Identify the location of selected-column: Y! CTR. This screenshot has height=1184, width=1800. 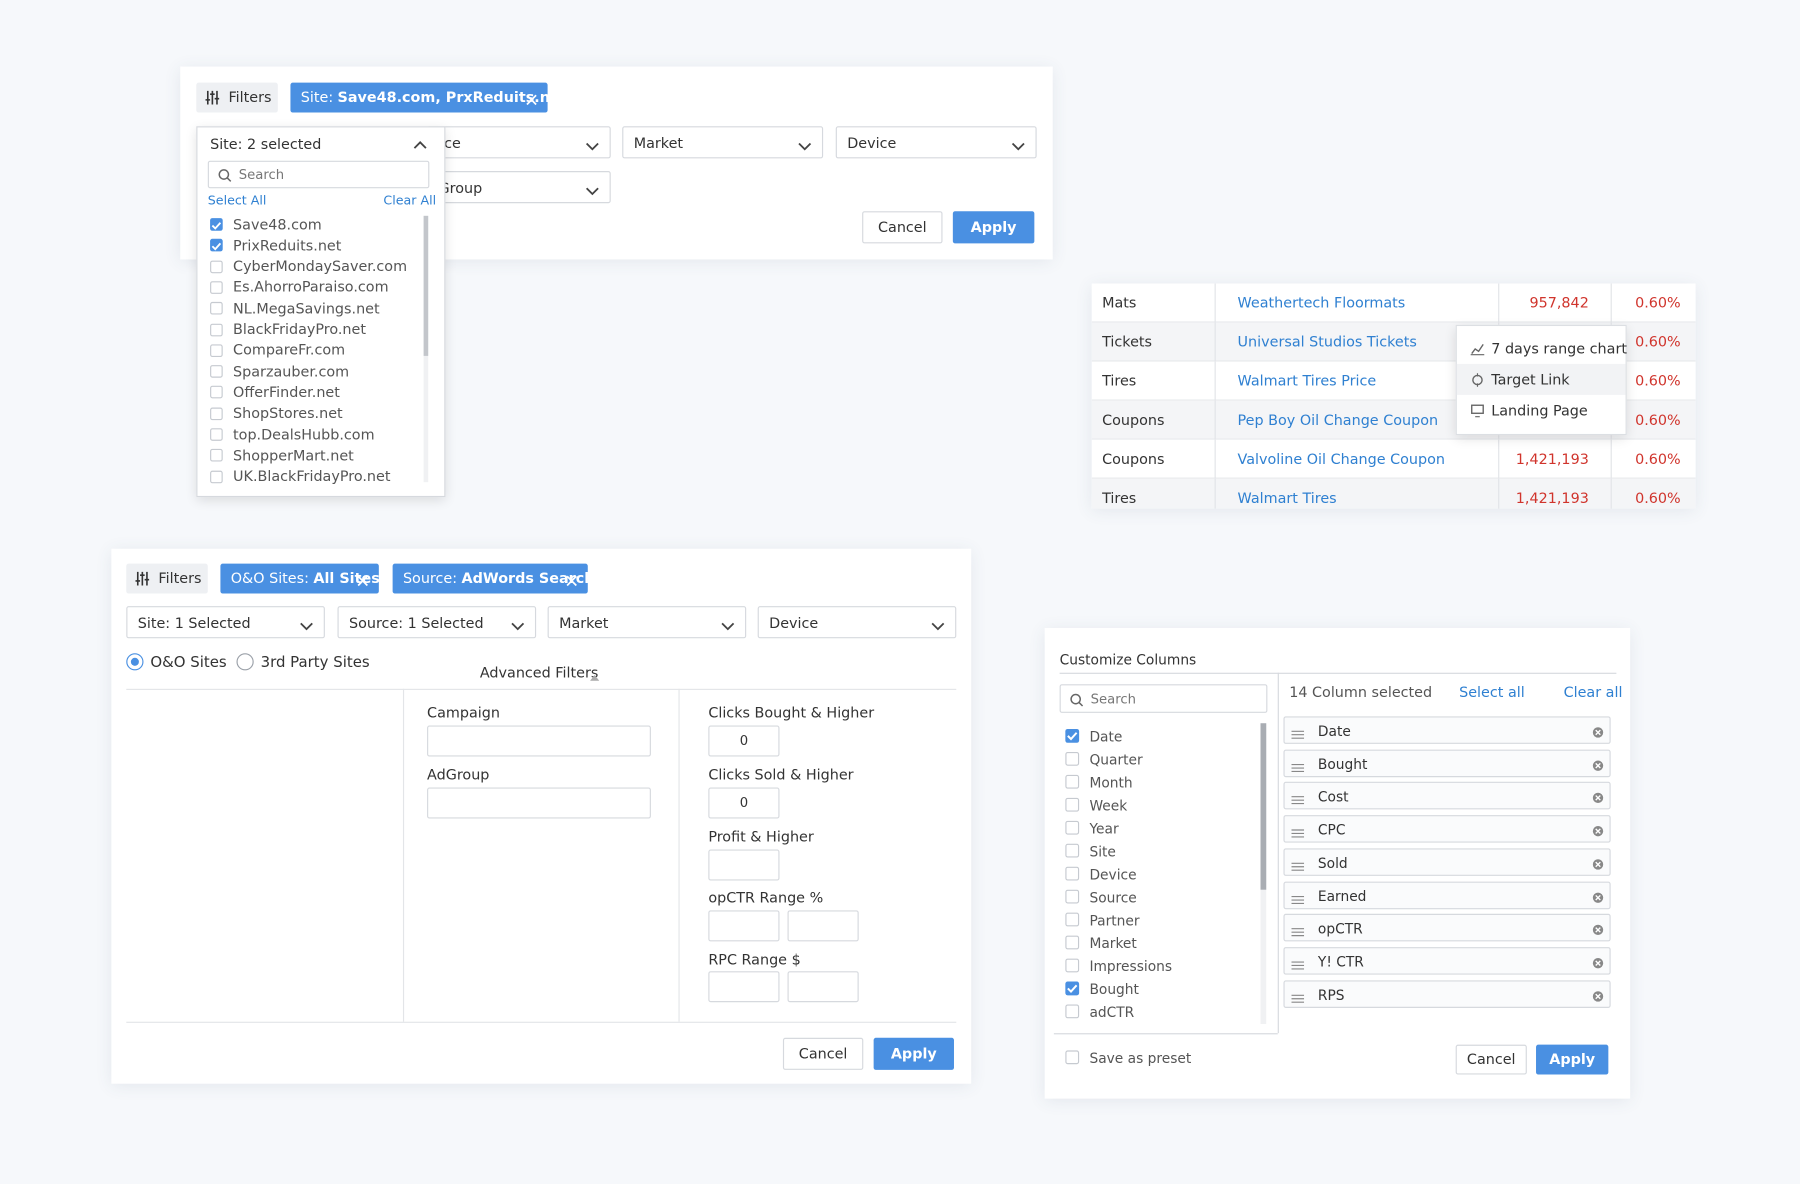
(1447, 960).